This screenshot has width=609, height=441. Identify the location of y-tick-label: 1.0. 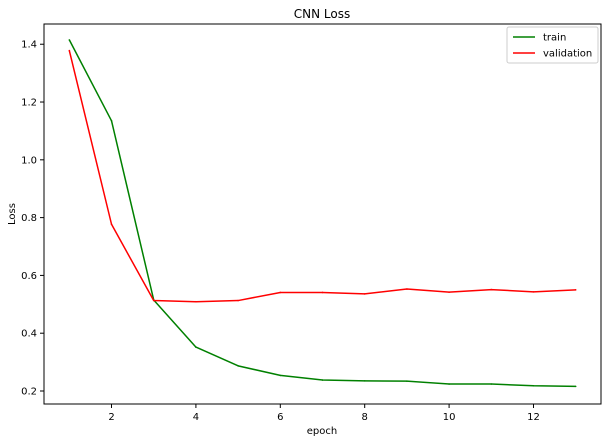
(29, 160).